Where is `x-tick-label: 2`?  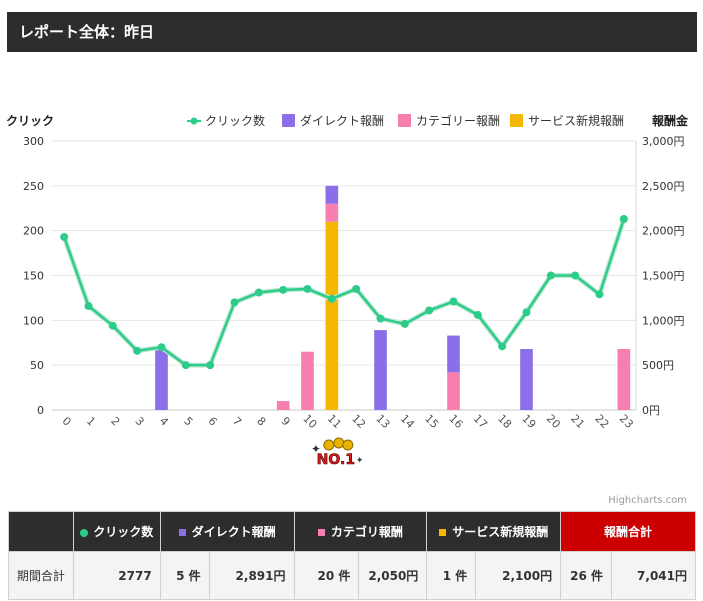 x-tick-label: 2 is located at coordinates (115, 421).